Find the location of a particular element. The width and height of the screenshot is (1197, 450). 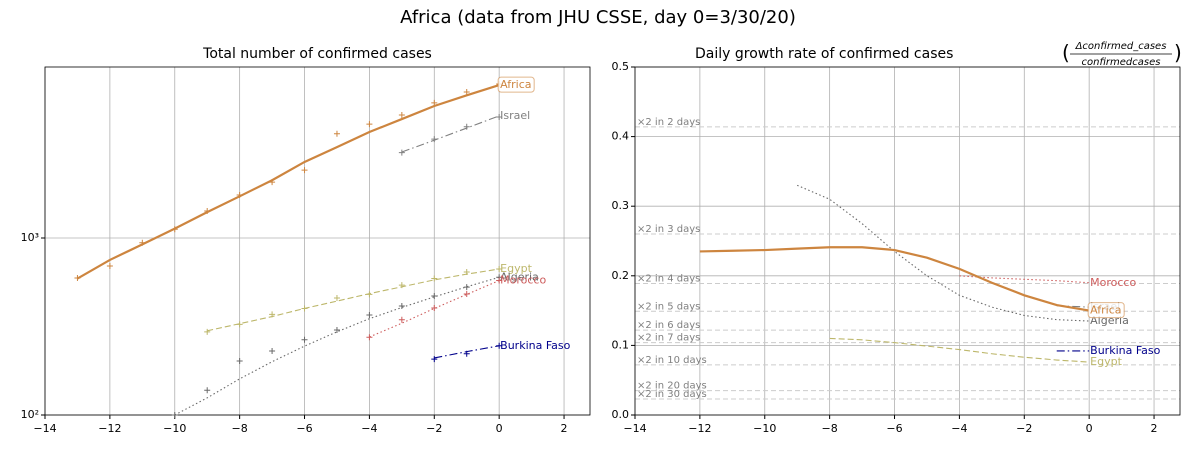

y-tick-label: 0.0 is located at coordinates (621, 414).